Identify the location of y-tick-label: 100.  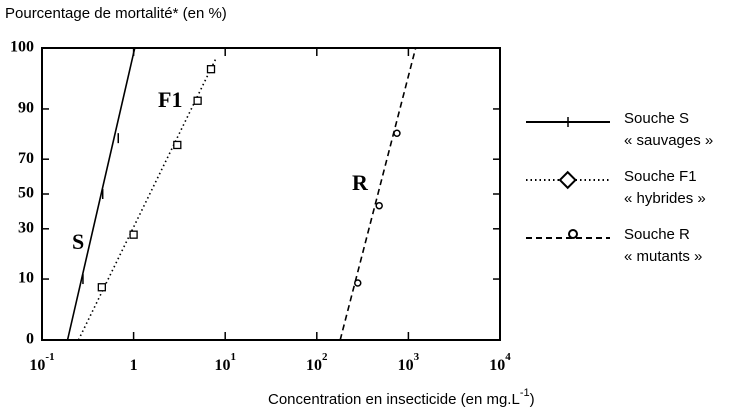
(22, 47).